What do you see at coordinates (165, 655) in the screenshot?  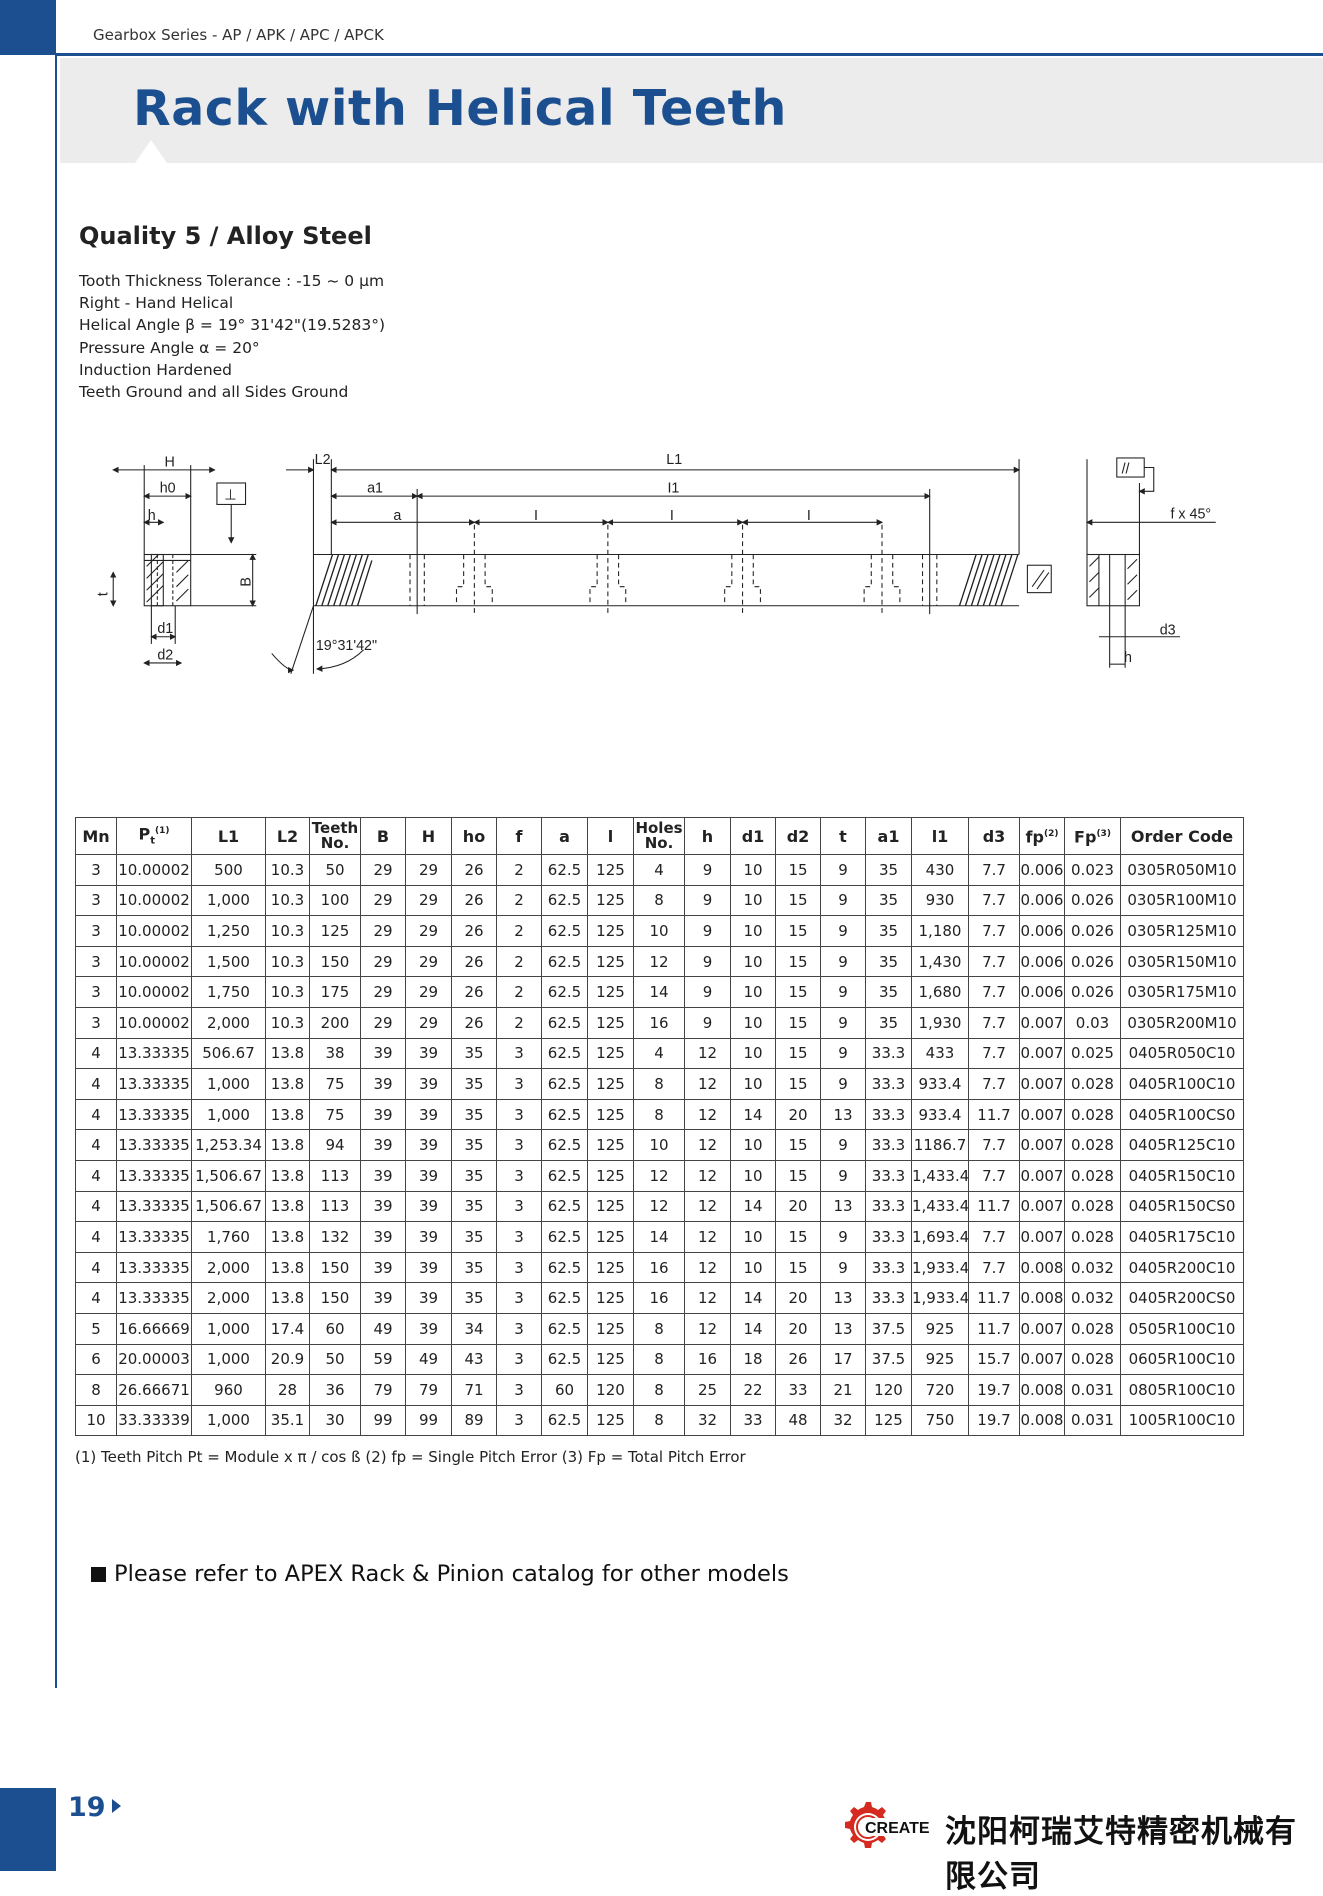 I see `dim-d2: d2` at bounding box center [165, 655].